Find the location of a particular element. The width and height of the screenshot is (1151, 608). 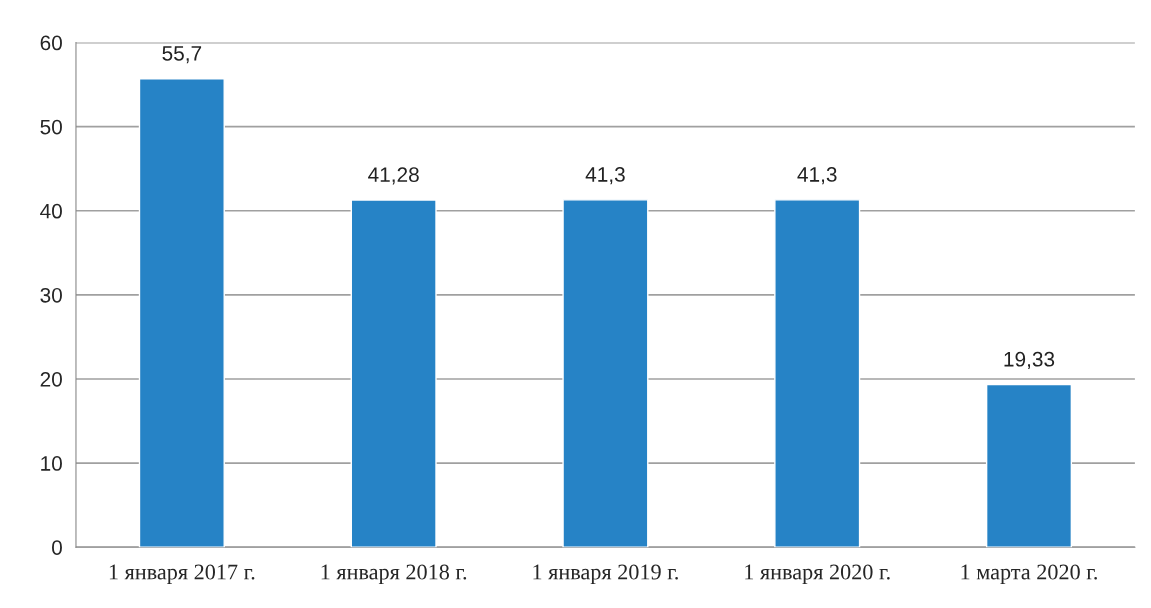

x-tick-label: 1 января 2019 г. is located at coordinates (605, 574).